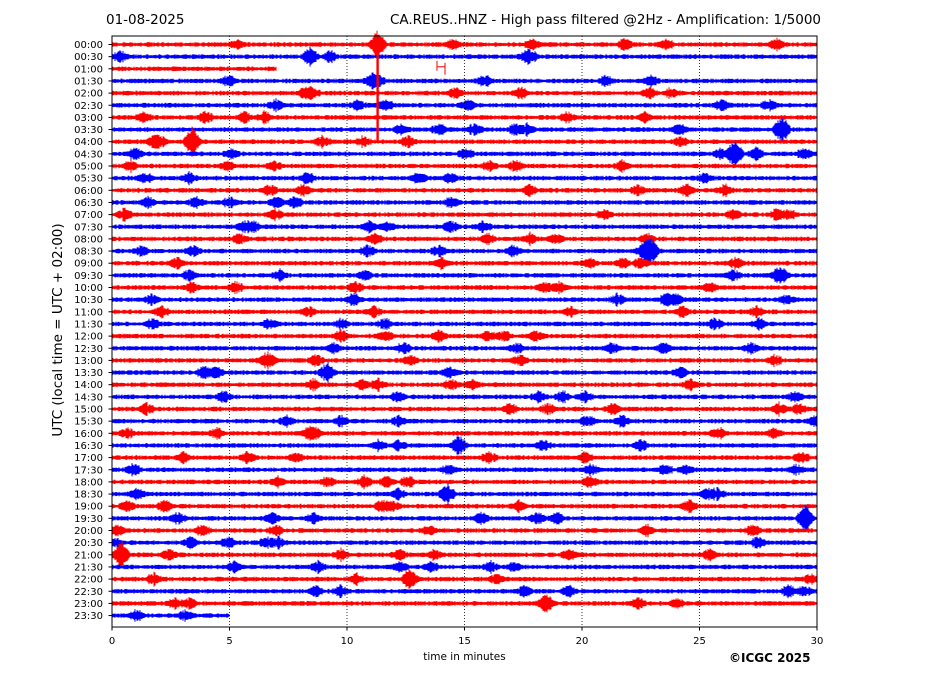 This screenshot has width=927, height=700. What do you see at coordinates (88, 94) in the screenshot?
I see `y-tick-label: 02:00` at bounding box center [88, 94].